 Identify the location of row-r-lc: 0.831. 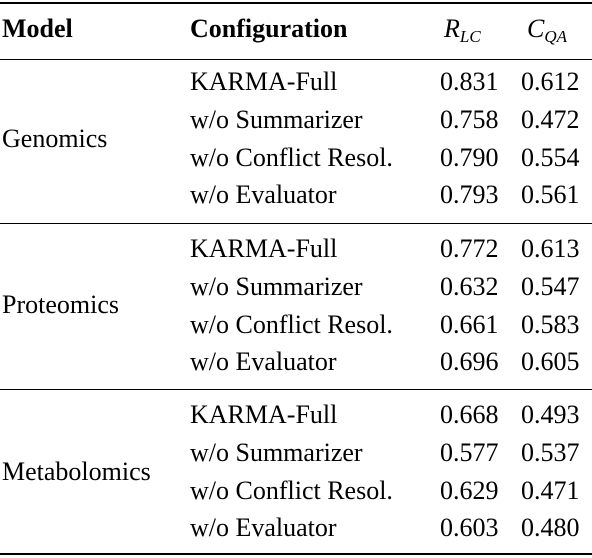
(469, 81).